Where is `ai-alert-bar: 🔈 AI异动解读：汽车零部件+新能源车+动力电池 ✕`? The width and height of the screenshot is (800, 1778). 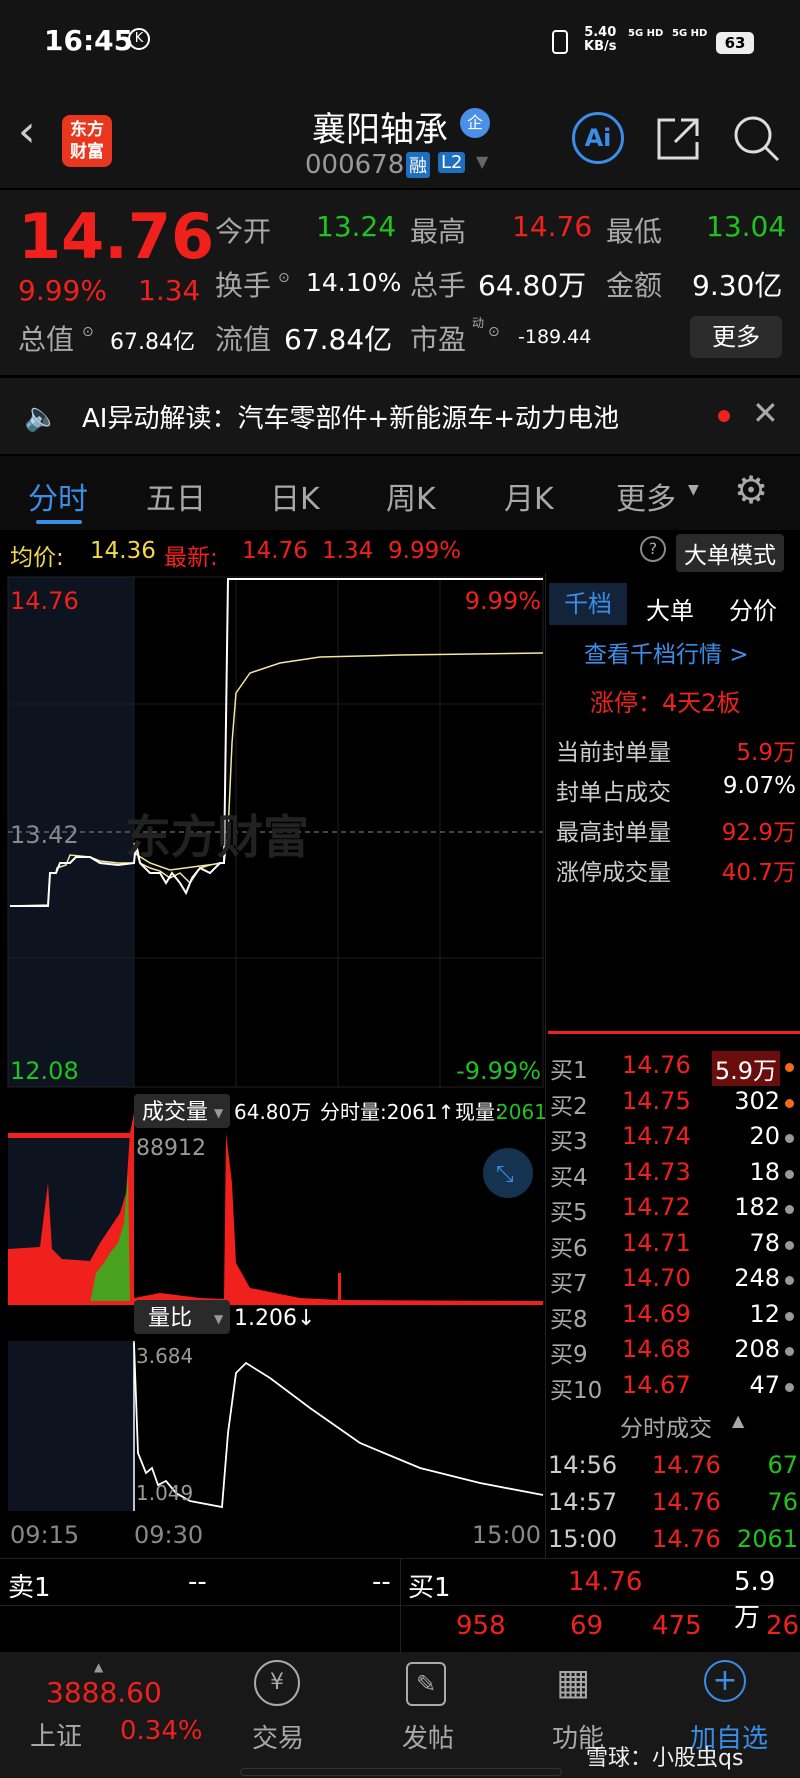 ai-alert-bar: 🔈 AI异动解读：汽车零部件+新能源车+动力电池 ✕ is located at coordinates (400, 416).